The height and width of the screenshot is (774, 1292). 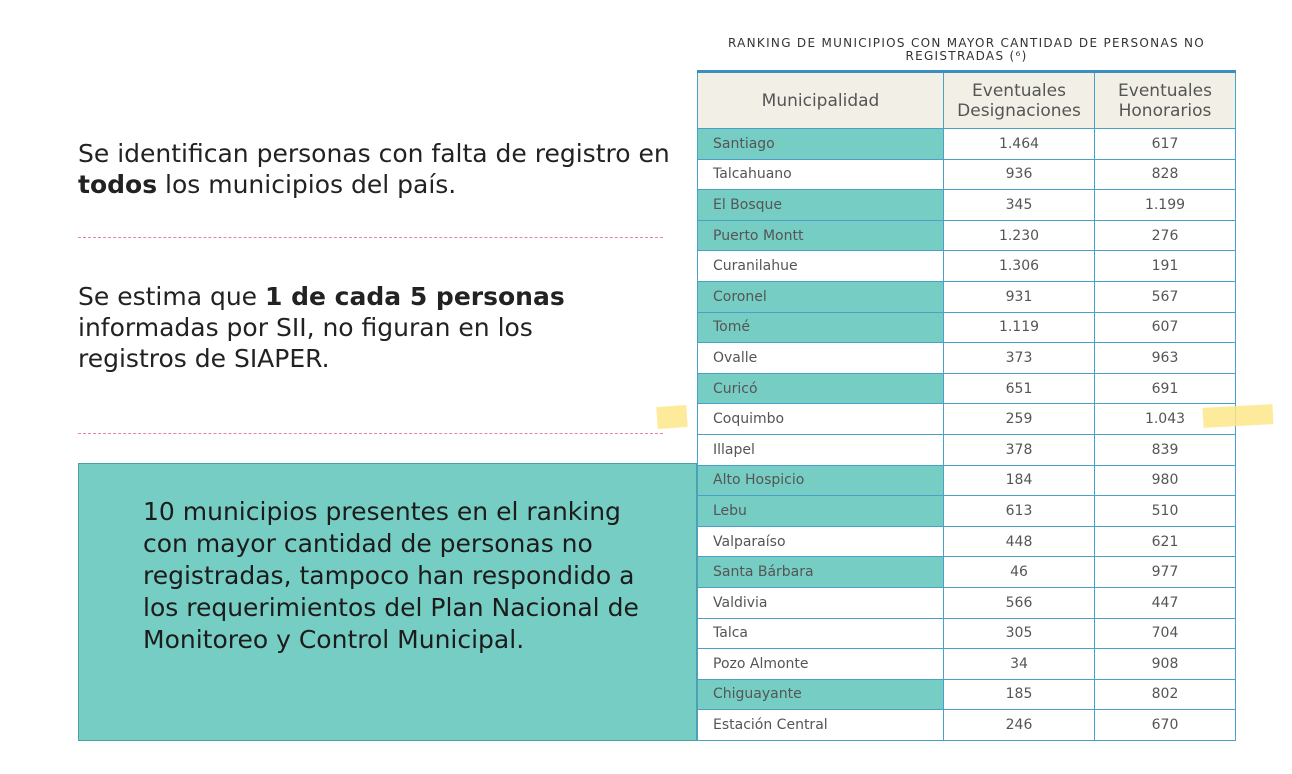 I want to click on municipality-cell: Valparaíso, so click(x=820, y=541).